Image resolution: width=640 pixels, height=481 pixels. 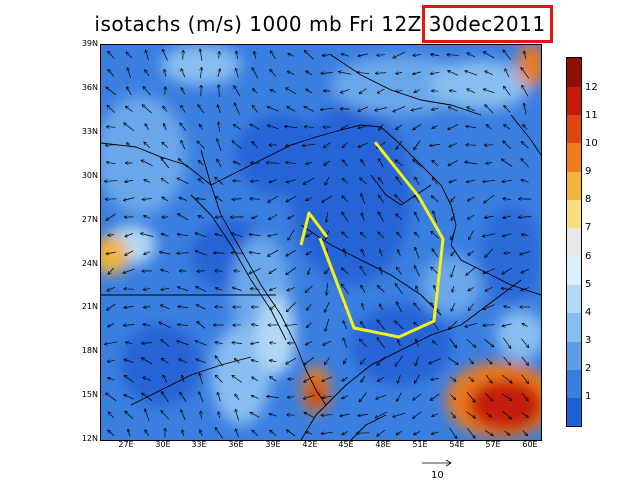 What do you see at coordinates (383, 445) in the screenshot?
I see `lon-label: 48E` at bounding box center [383, 445].